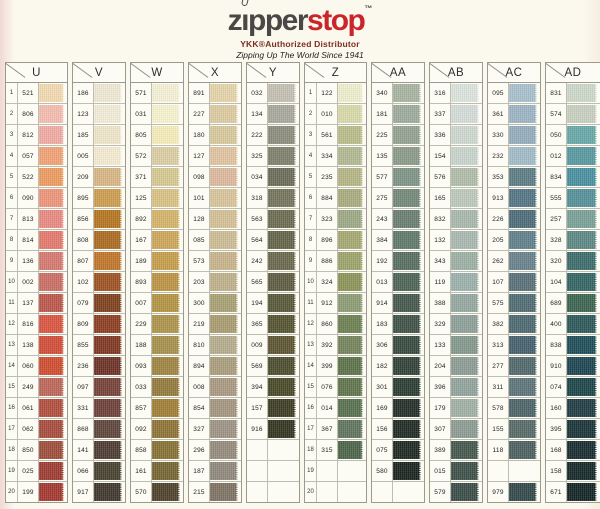 The height and width of the screenshot is (509, 600). I want to click on color-code: 188, so click(141, 345).